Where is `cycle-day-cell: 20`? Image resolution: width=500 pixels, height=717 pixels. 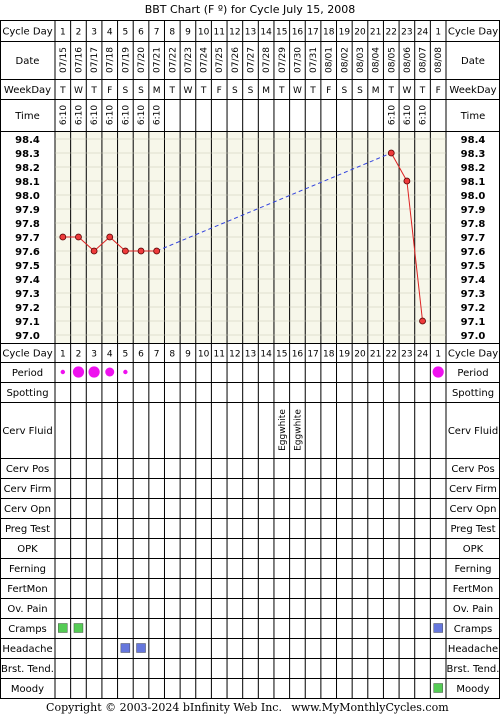
cycle-day-cell: 20 is located at coordinates (360, 33).